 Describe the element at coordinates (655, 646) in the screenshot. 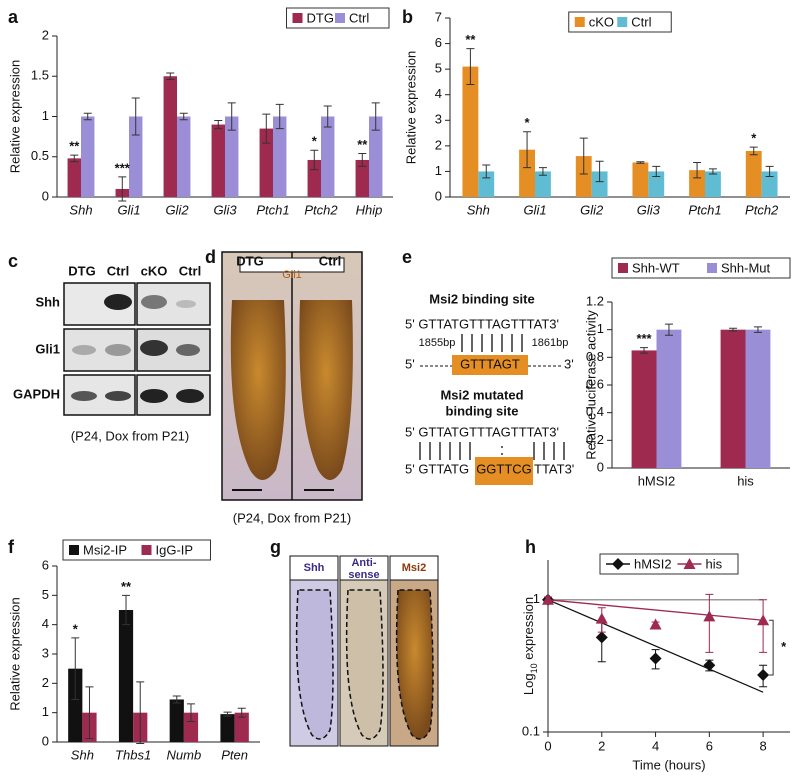

I see `fit-line` at that location.